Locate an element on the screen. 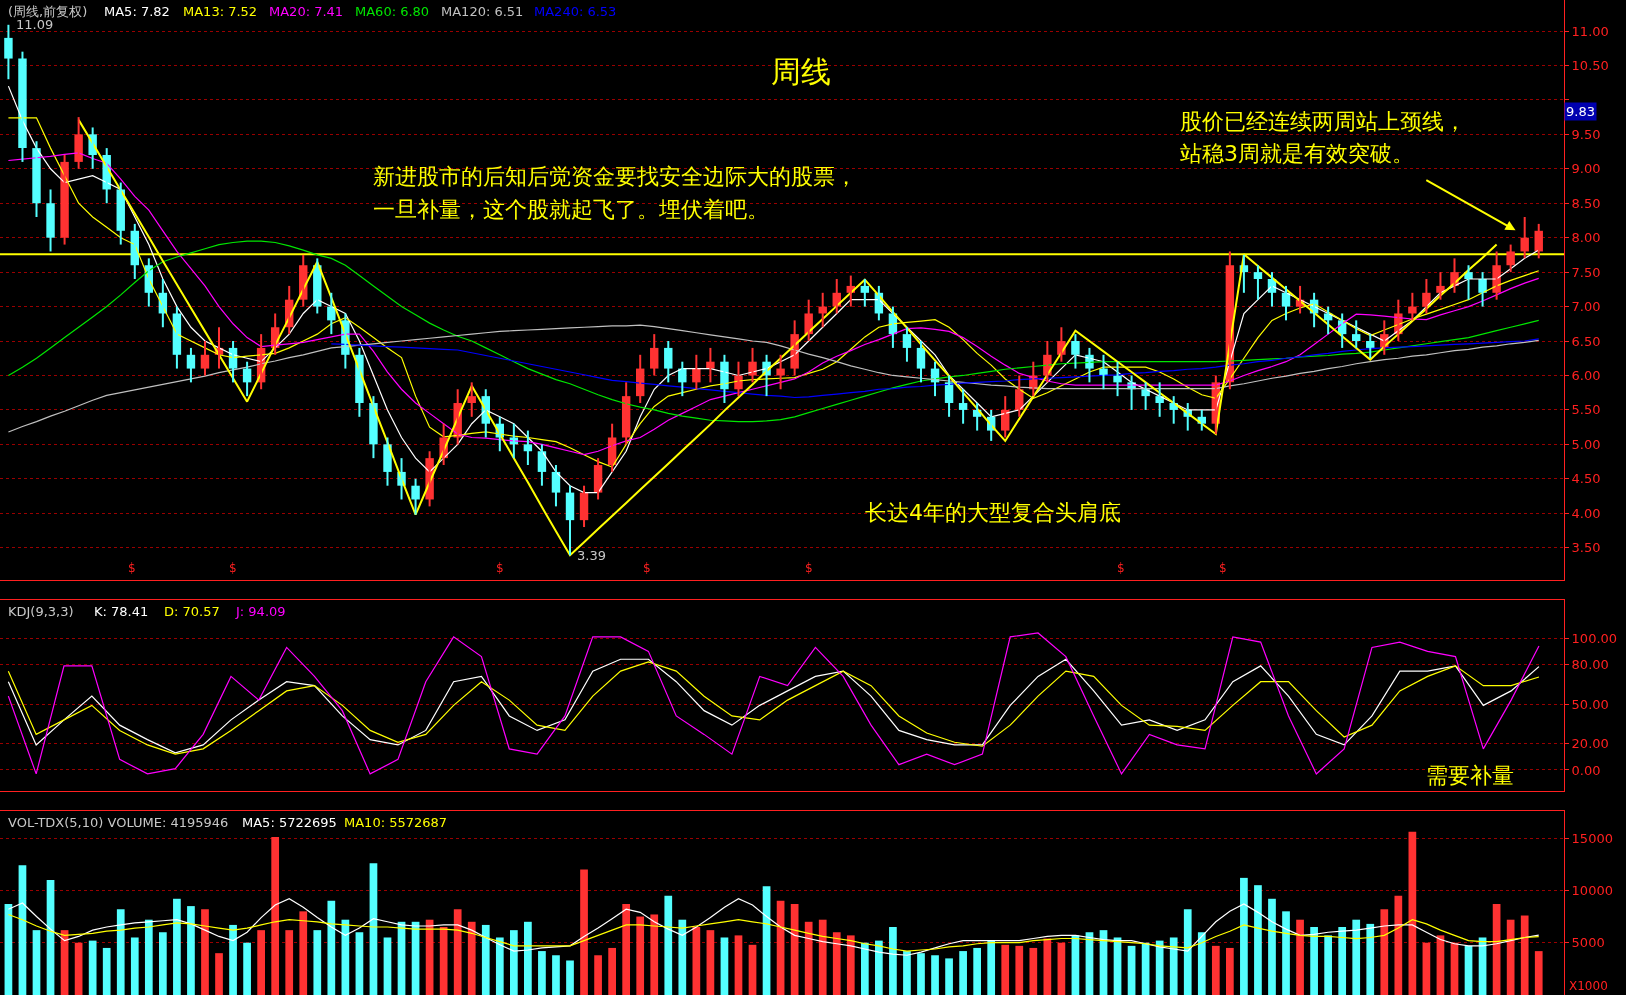  annotation: VOL-TDX(5,10) VOLUME: 4195946 is located at coordinates (118, 822).